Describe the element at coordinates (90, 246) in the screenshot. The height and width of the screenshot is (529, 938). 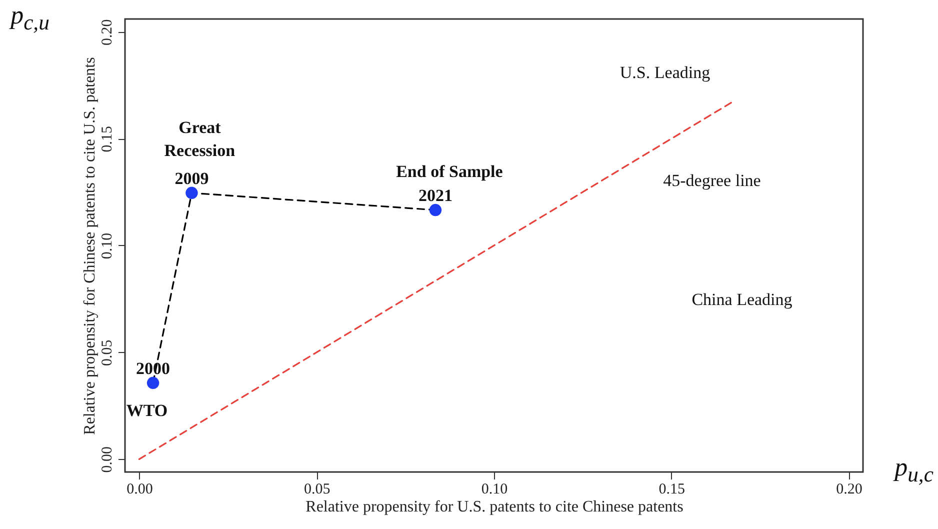
I see `y-axis-title: Relative propensity for Chinese patents to cite U.S. patents` at that location.